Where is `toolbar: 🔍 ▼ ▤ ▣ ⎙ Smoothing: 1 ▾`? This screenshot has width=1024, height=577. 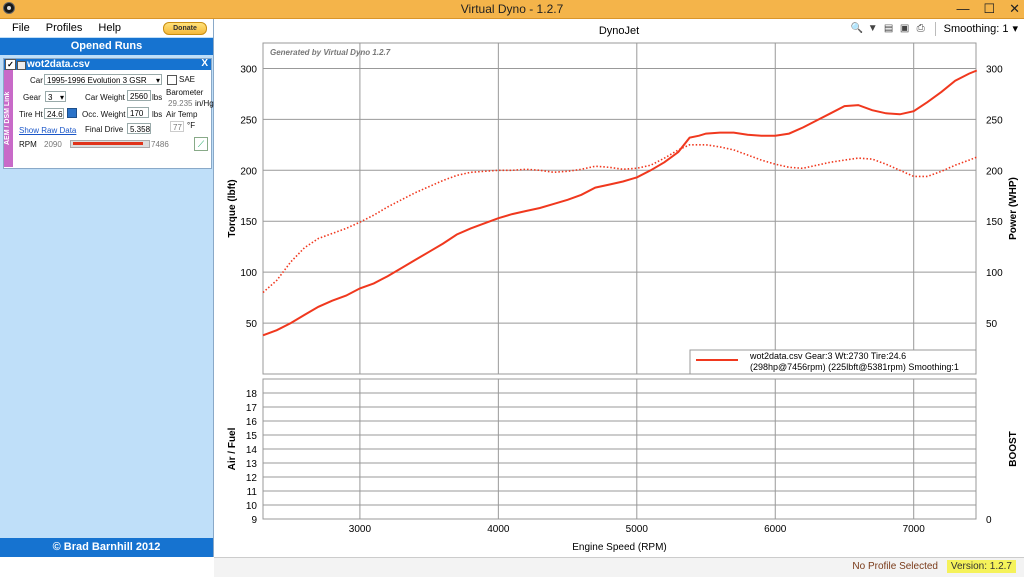 toolbar: 🔍 ▼ ▤ ▣ ⎙ Smoothing: 1 ▾ is located at coordinates (934, 28).